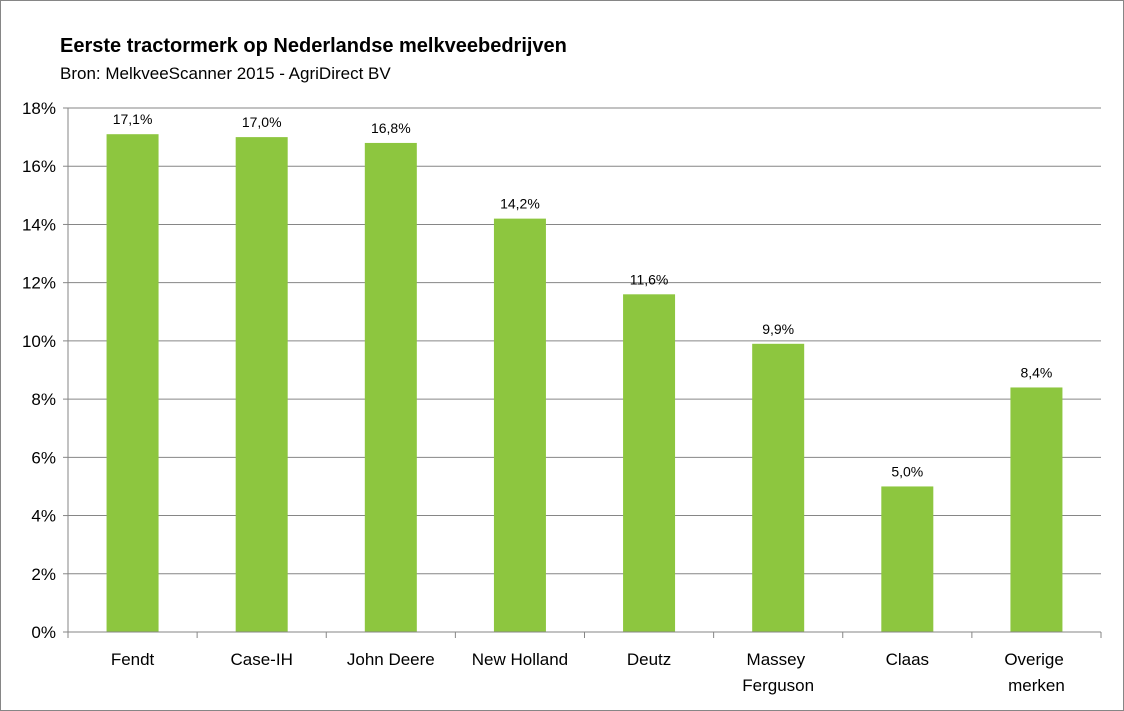 Image resolution: width=1124 pixels, height=711 pixels. I want to click on value-label: 16,8%, so click(391, 128).